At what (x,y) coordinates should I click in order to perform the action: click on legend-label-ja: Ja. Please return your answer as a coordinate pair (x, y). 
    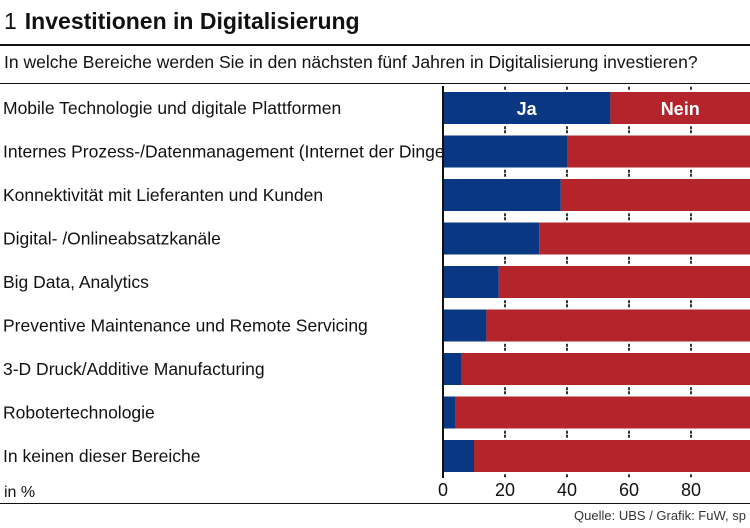
    Looking at the image, I should click on (527, 109).